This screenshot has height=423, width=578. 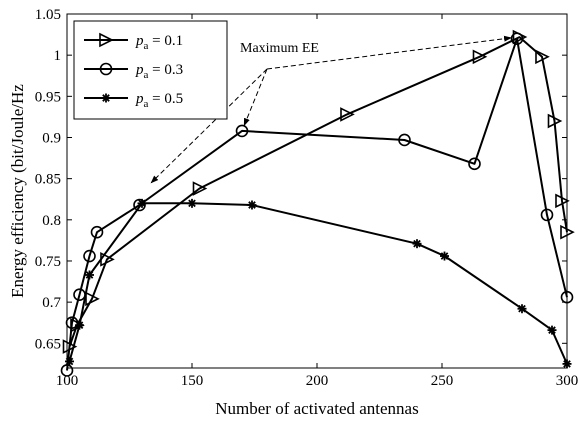 I want to click on y-tick-label: 0.8, so click(x=51, y=221).